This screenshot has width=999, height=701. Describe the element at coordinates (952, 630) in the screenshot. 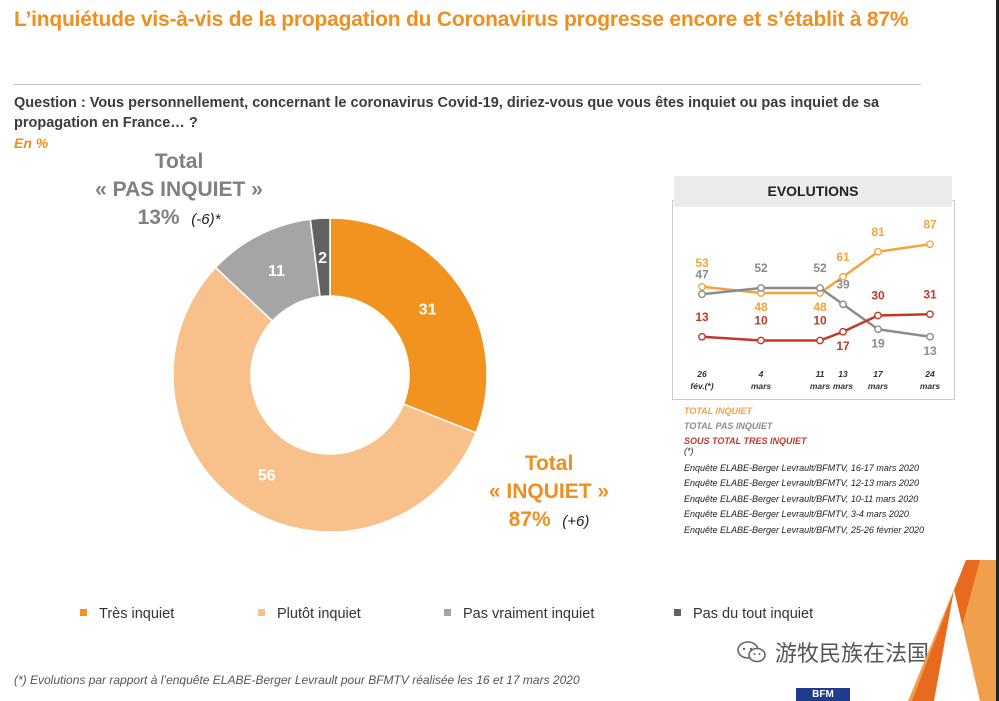

I see `elabe-logo-icon` at that location.